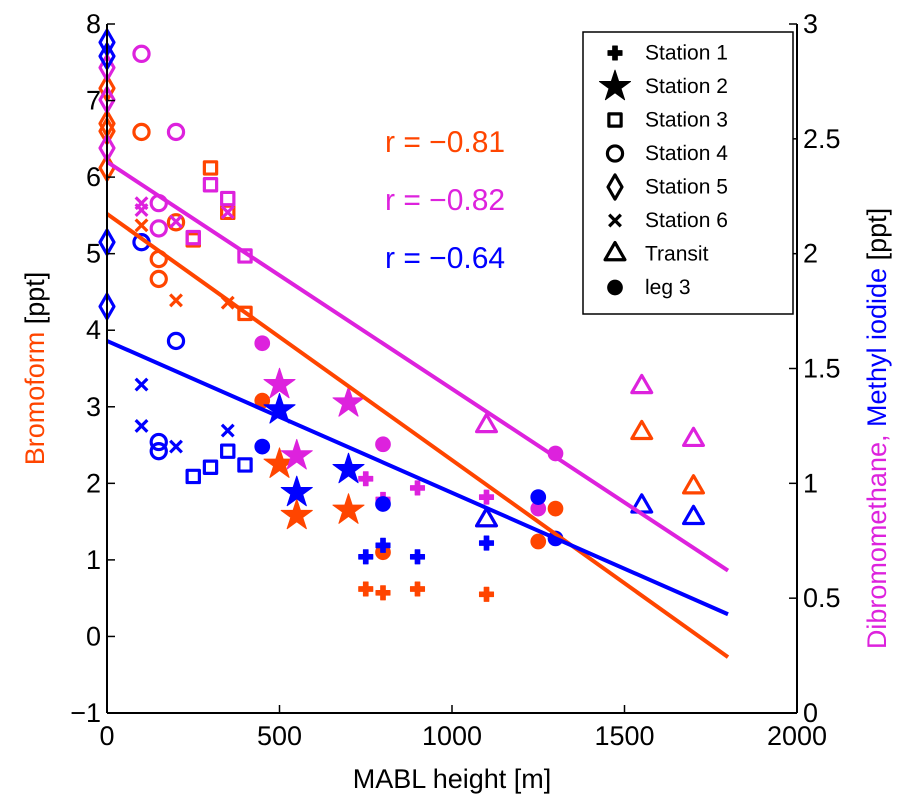  Describe the element at coordinates (686, 120) in the screenshot. I see `legend-label: Station 3` at that location.